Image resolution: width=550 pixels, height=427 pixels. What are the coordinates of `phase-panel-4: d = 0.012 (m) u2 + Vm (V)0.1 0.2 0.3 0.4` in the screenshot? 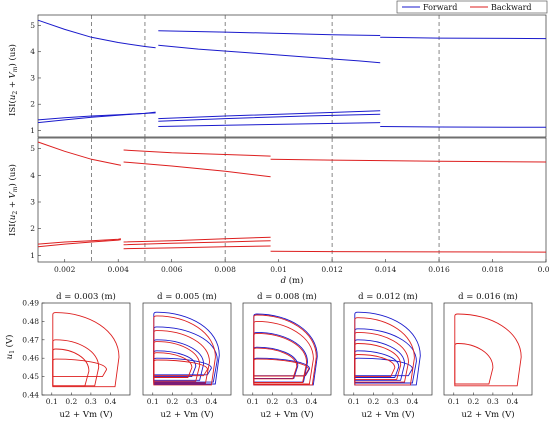 It's located at (388, 355).